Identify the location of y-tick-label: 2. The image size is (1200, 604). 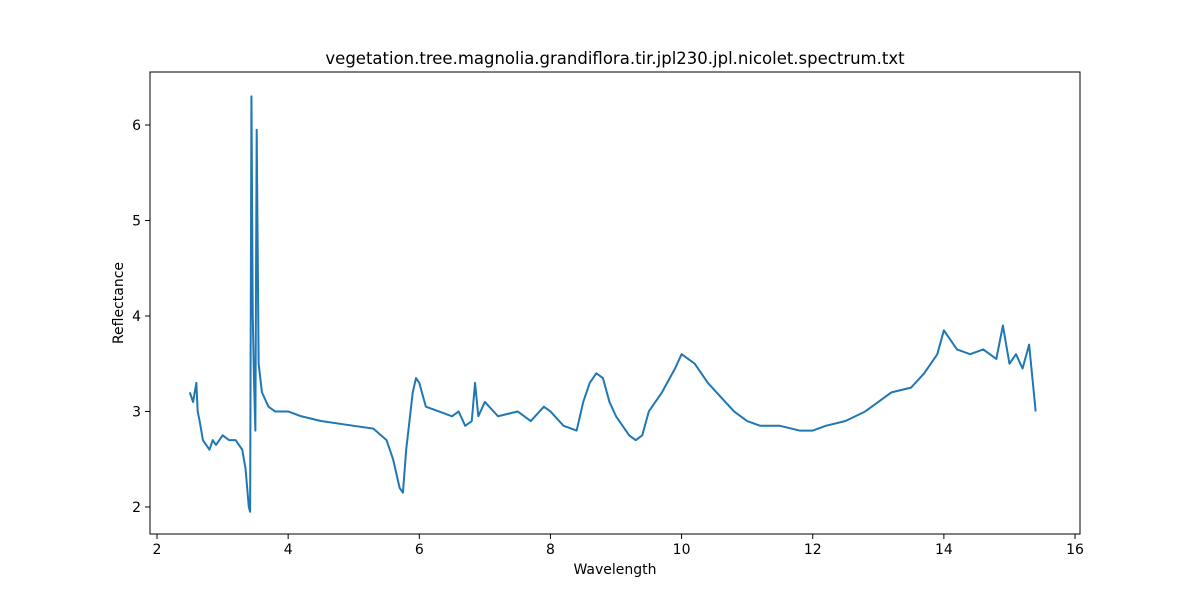
(136, 508).